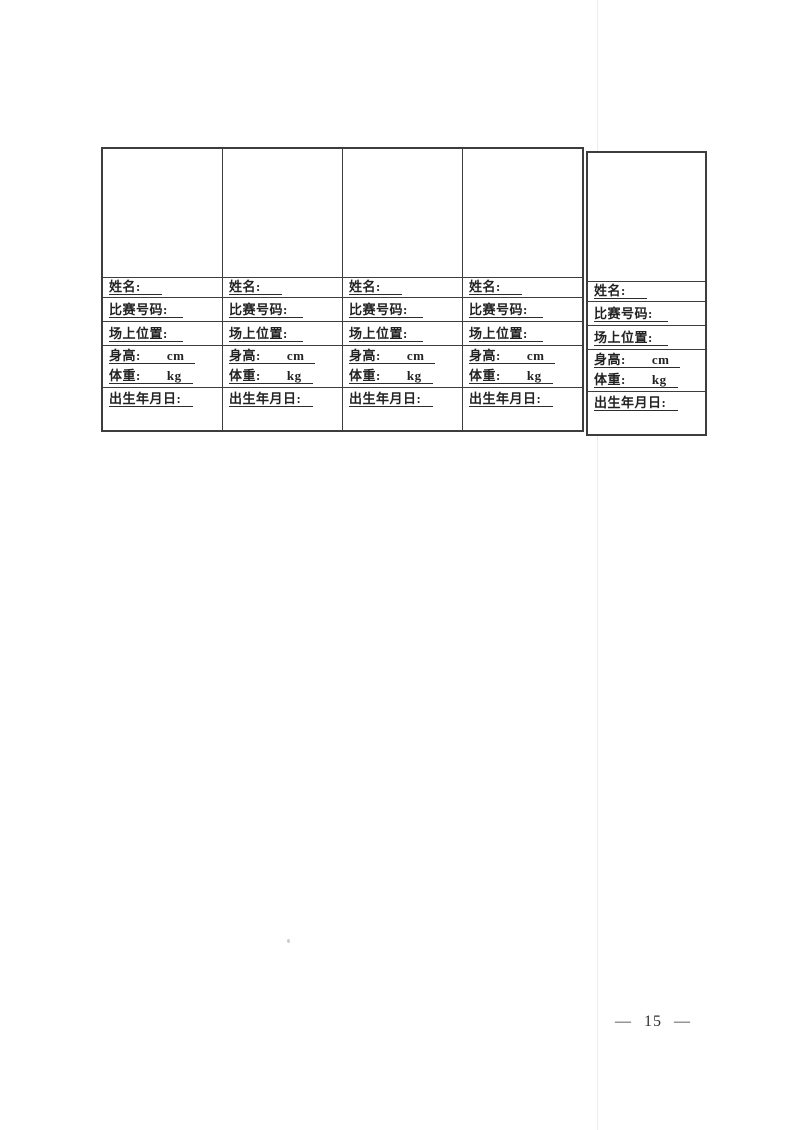 The image size is (800, 1130). Describe the element at coordinates (597, 565) in the screenshot. I see `scan-crease-line` at that location.